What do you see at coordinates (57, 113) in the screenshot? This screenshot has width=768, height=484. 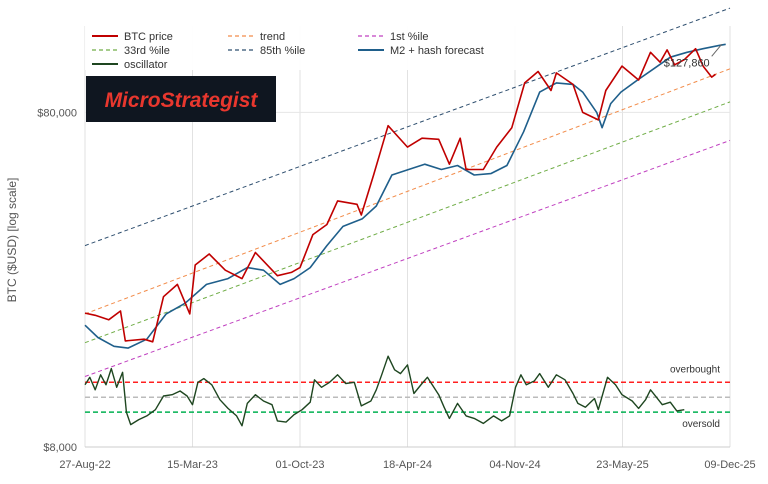 I see `y-tick-label: $80,000` at bounding box center [57, 113].